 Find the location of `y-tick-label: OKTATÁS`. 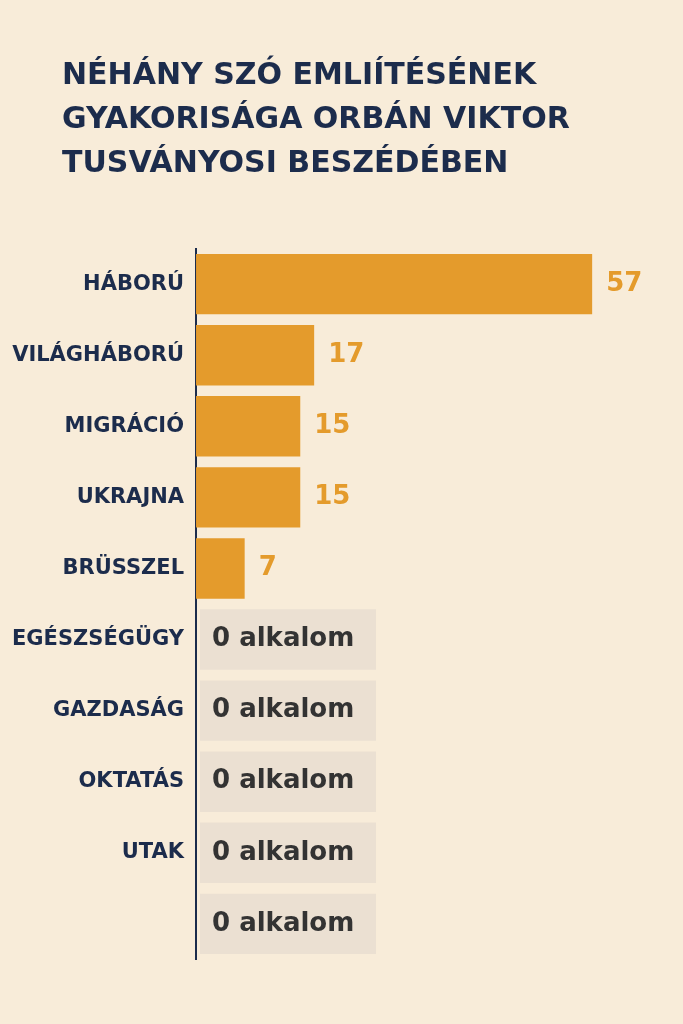

y-tick-label: OKTATÁS is located at coordinates (131, 780).